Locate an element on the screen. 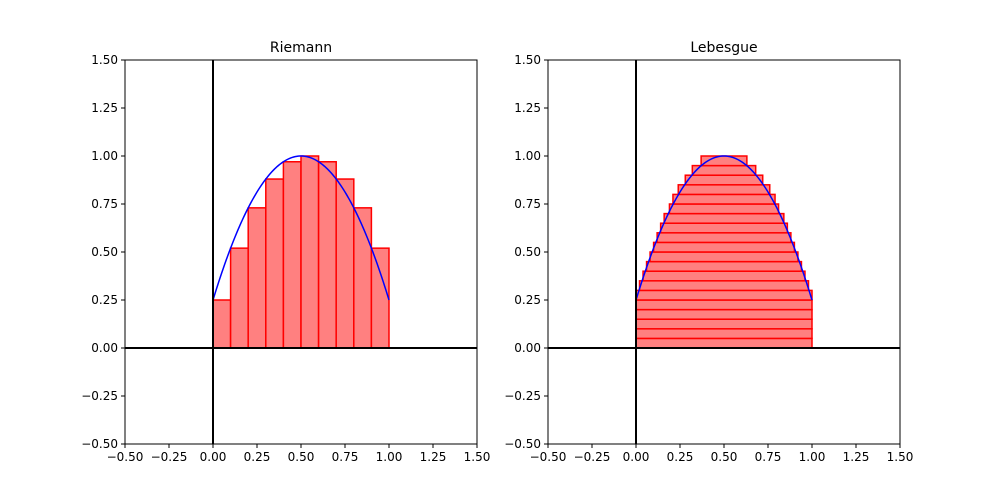 This screenshot has height=500, width=1000. lebesgue-xtick-label-7: 1.25 is located at coordinates (856, 457).